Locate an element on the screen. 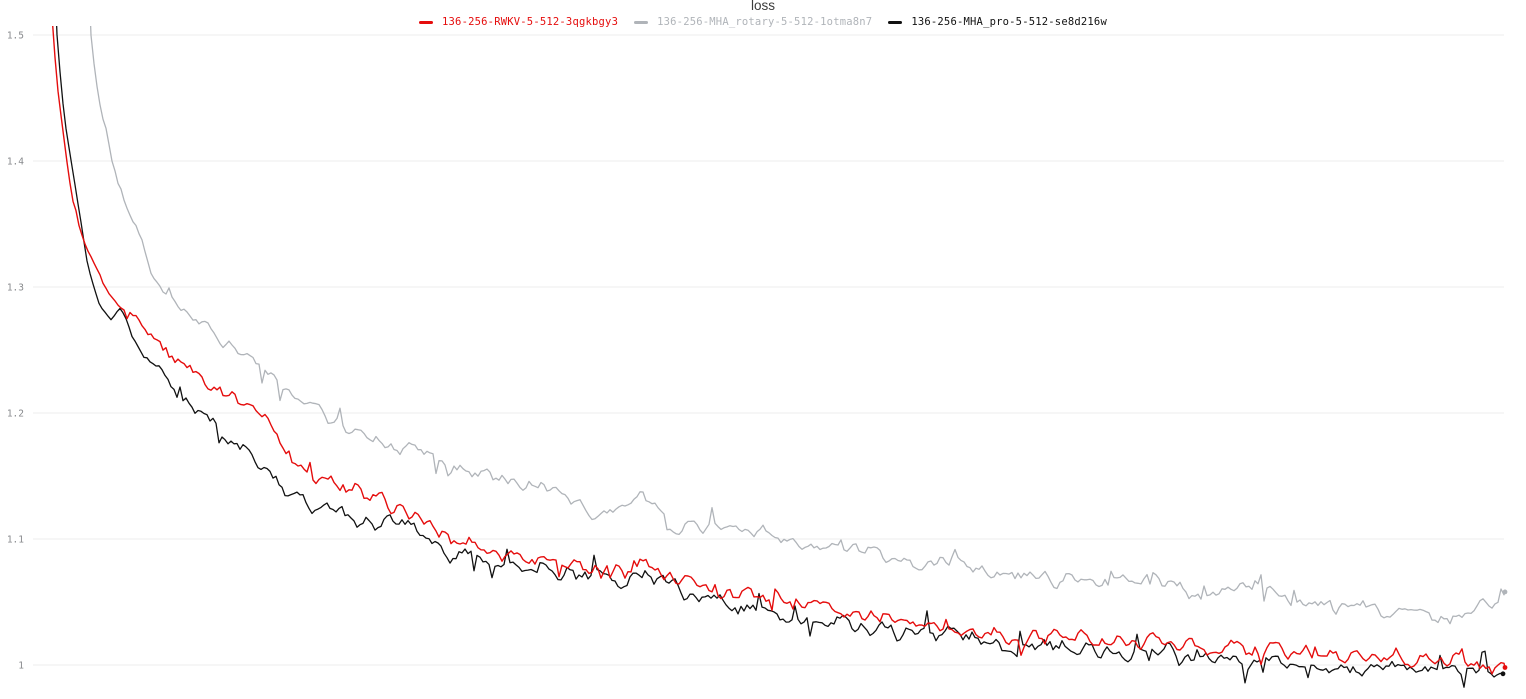 The height and width of the screenshot is (699, 1526). y-tick-label: 1.5 is located at coordinates (15, 36).